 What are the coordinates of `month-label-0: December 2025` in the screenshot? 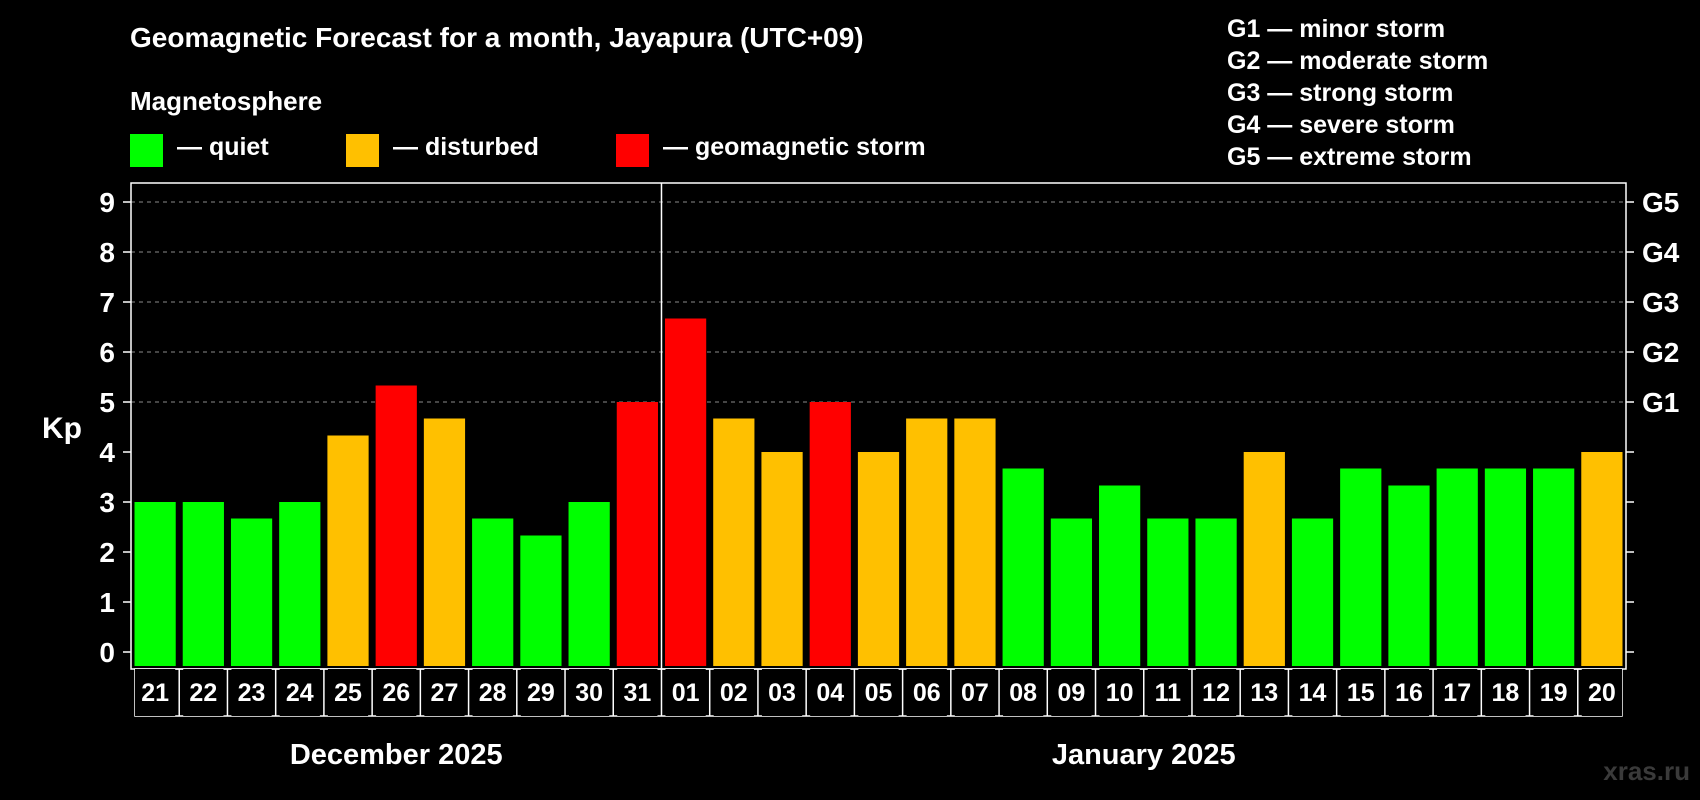 It's located at (396, 755).